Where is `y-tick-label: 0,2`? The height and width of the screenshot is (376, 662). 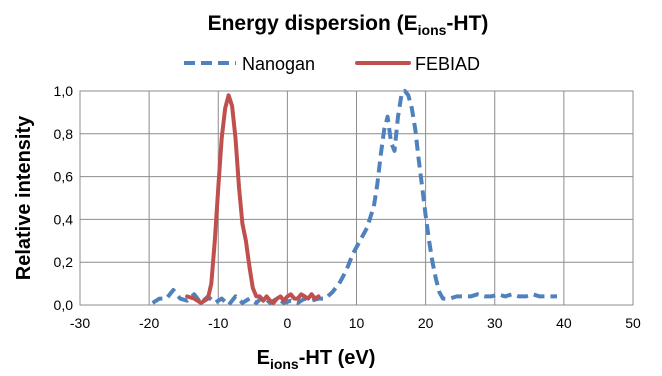
y-tick-label: 0,2 is located at coordinates (64, 262).